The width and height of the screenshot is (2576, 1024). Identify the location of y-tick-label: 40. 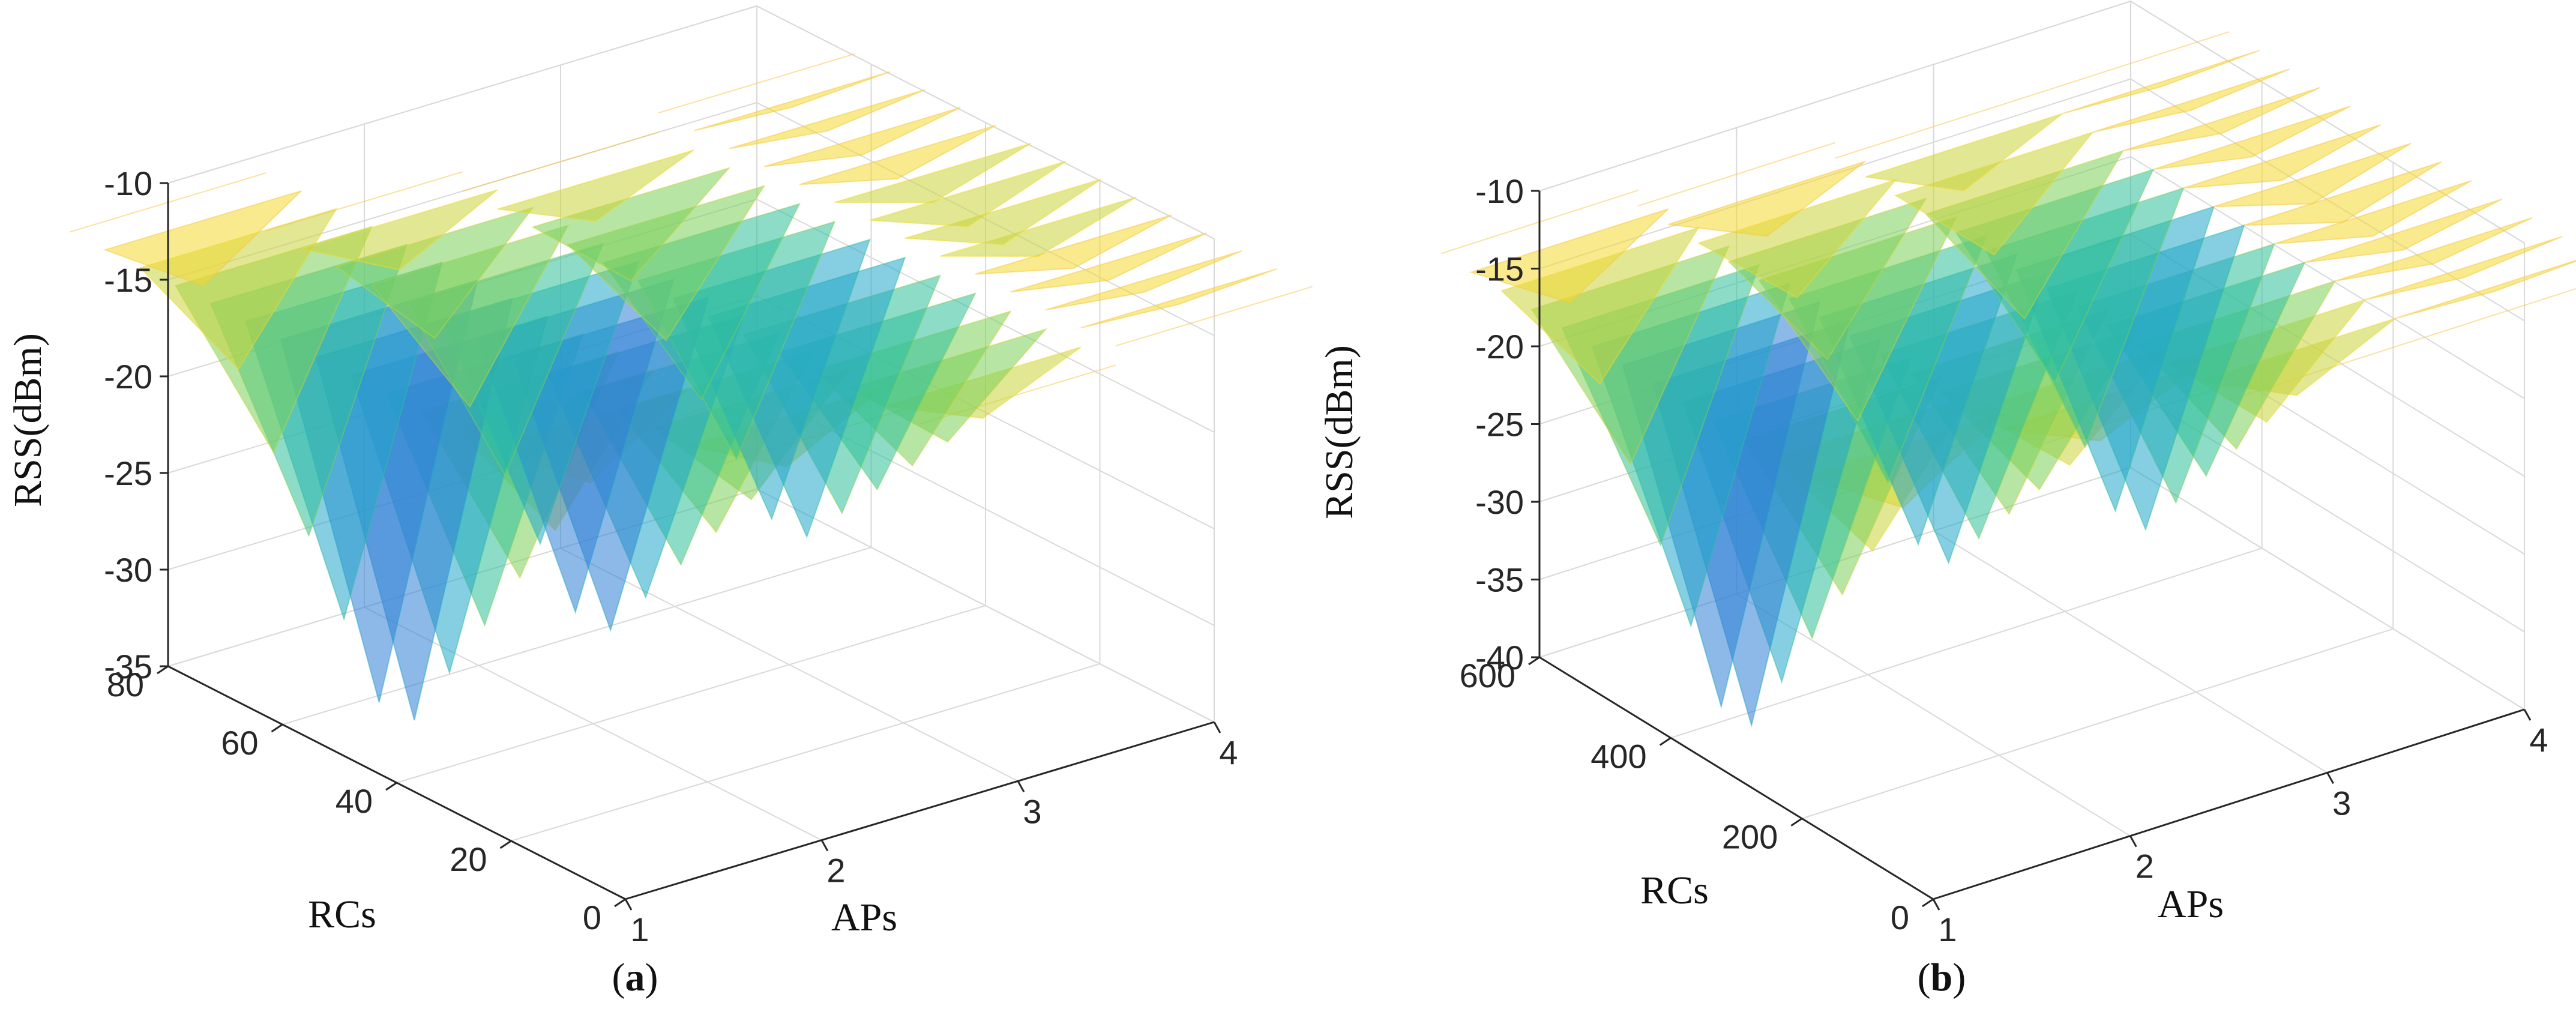
(354, 801).